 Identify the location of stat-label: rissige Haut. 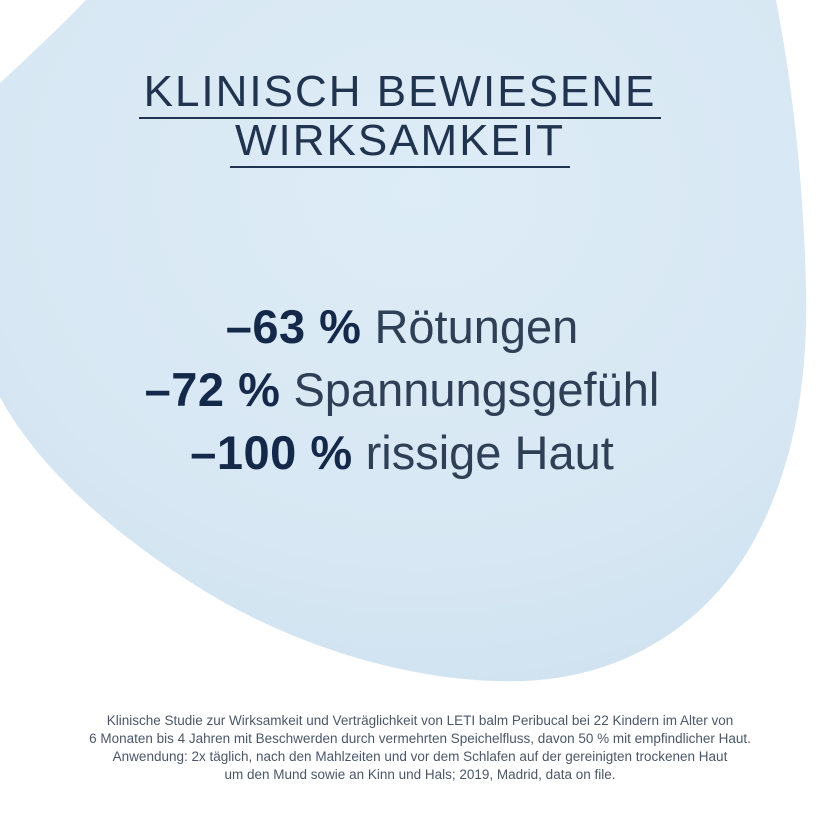
(489, 452).